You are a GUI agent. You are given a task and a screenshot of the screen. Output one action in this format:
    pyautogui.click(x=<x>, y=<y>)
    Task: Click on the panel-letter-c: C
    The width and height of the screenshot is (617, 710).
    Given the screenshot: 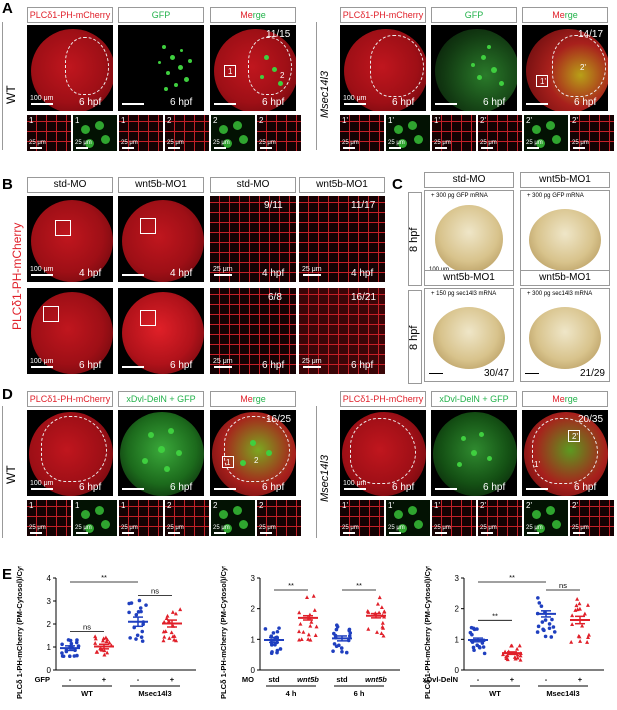 What is the action you would take?
    pyautogui.click(x=397, y=184)
    